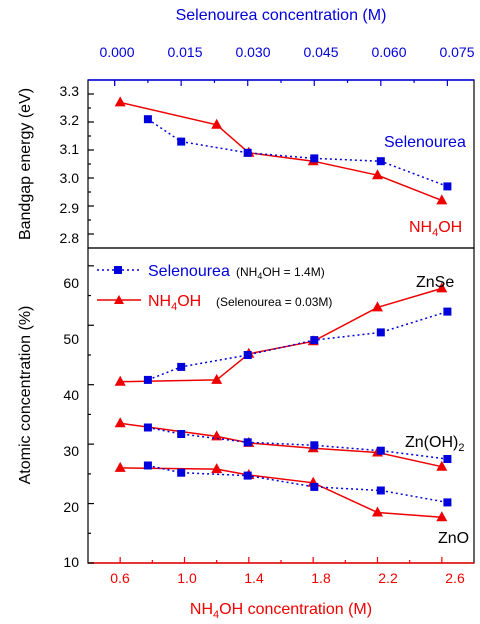 The height and width of the screenshot is (624, 480). What do you see at coordinates (70, 238) in the screenshot?
I see `upper-y-tick-label: 2.8` at bounding box center [70, 238].